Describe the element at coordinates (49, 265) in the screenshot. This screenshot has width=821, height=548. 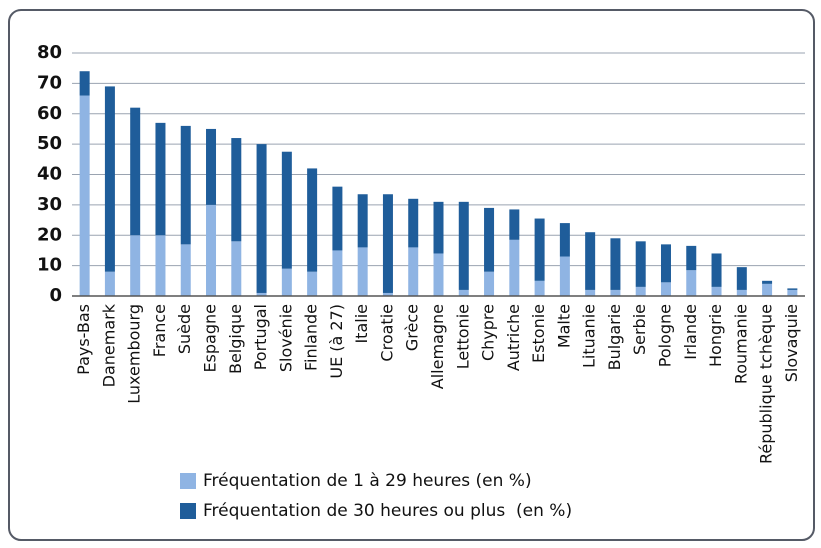
I see `y-tick-label: 10` at that location.